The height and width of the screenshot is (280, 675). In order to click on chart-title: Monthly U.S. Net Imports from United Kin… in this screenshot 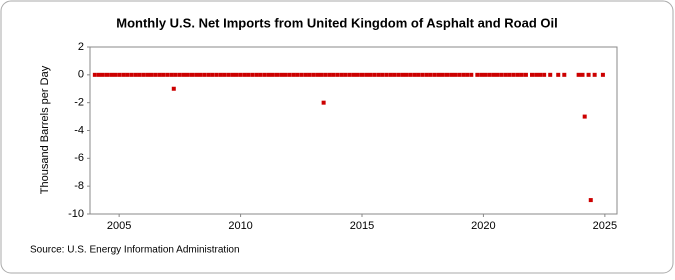, I will do `click(337, 22)`.